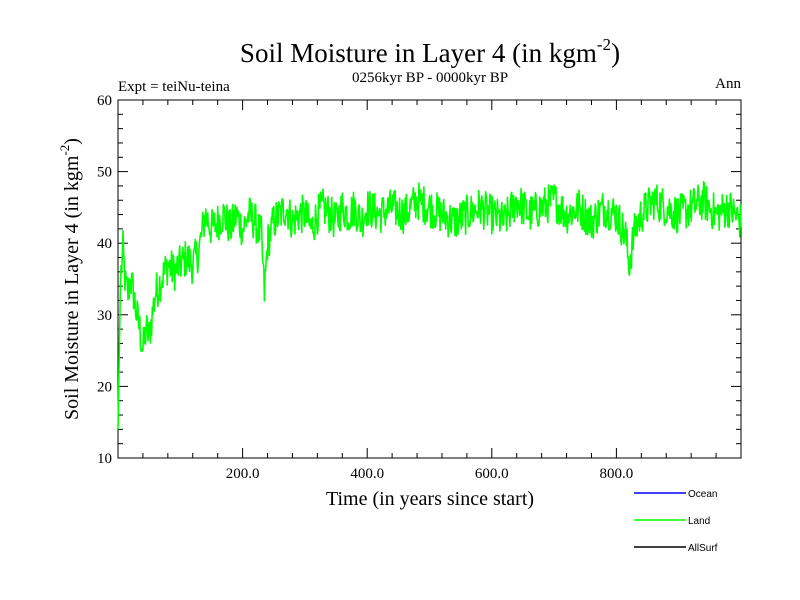  Describe the element at coordinates (615, 53) in the screenshot. I see `chart-title-close: )` at that location.